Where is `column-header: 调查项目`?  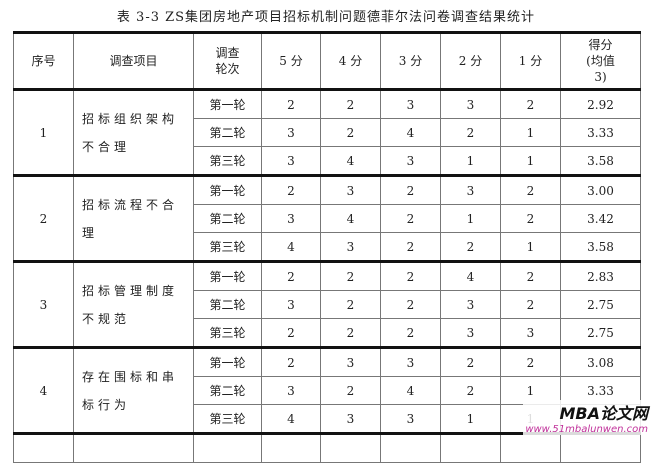 column-header: 调查项目 is located at coordinates (133, 61).